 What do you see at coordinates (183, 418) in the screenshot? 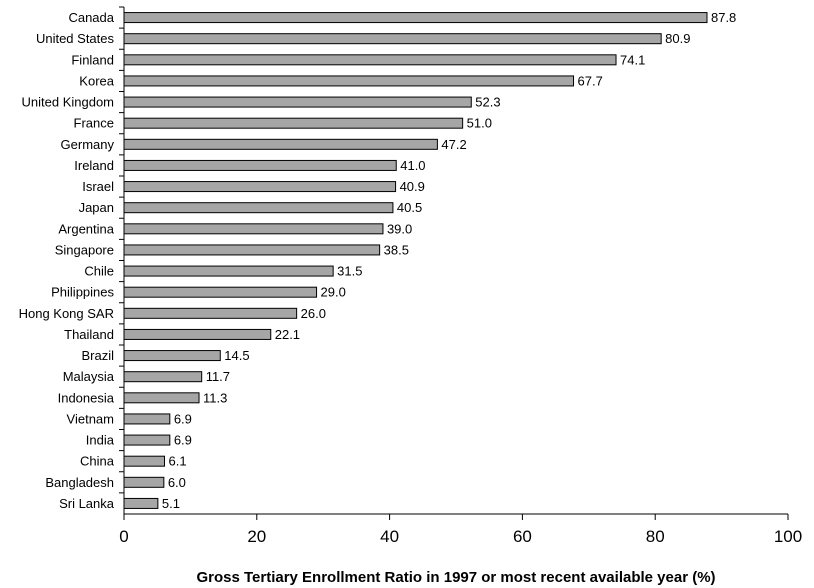
I see `value-label-19: 6.9` at bounding box center [183, 418].